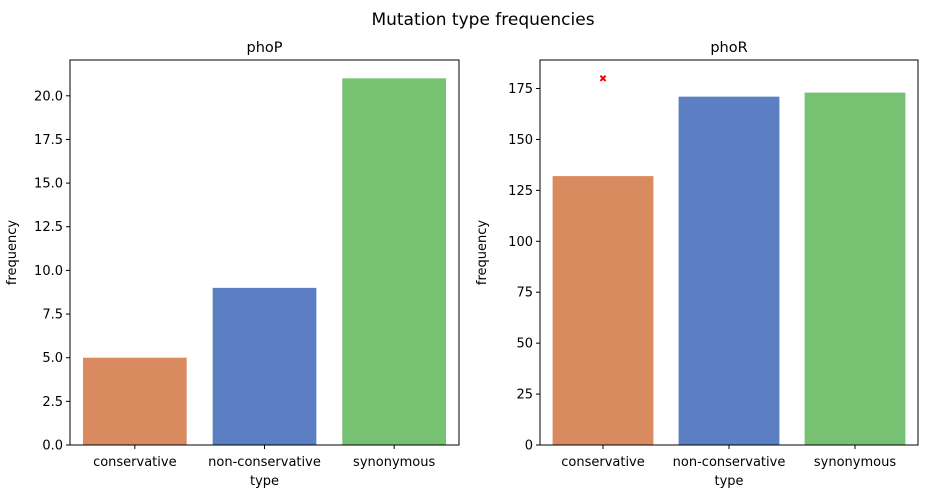  What do you see at coordinates (728, 48) in the screenshot?
I see `panel-title: phoR` at bounding box center [728, 48].